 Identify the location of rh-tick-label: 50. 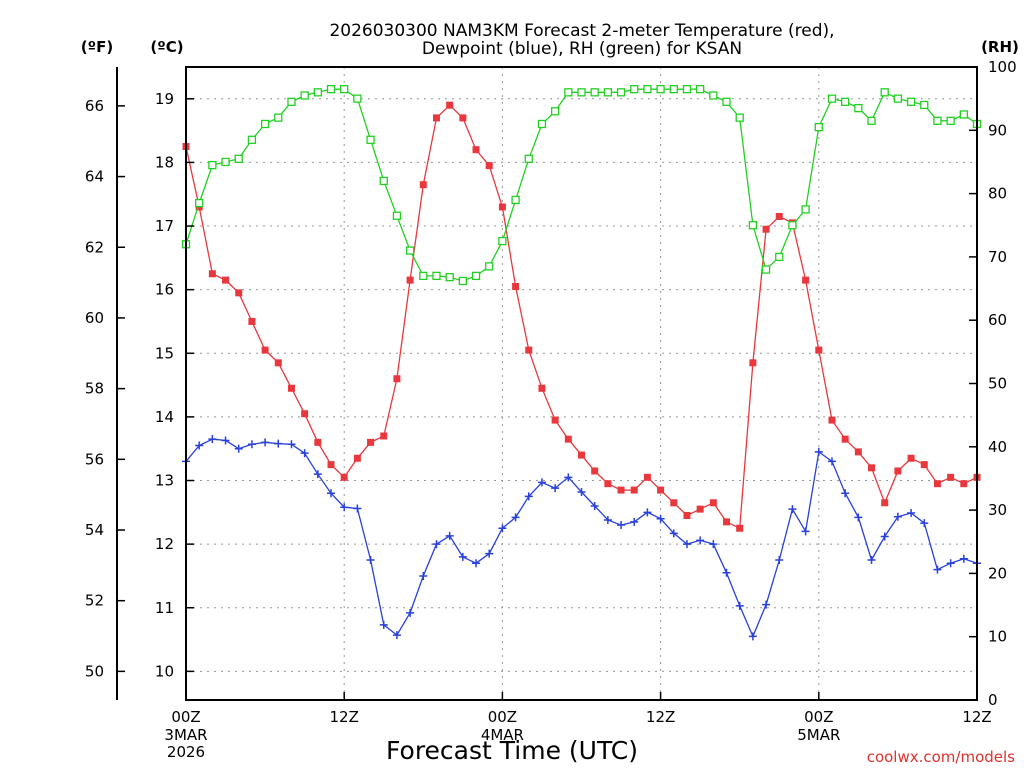
(997, 384).